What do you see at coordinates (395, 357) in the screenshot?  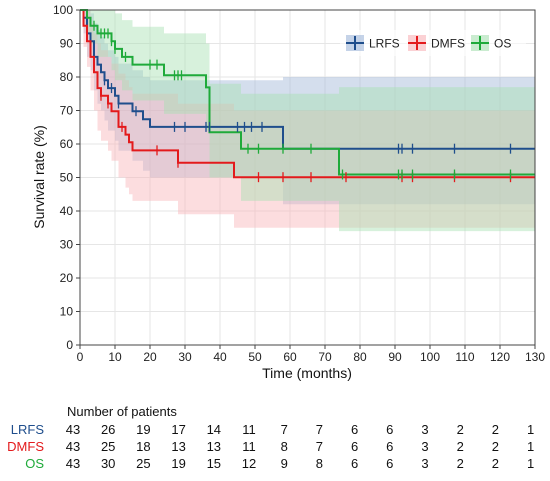 I see `x-tick-label: 90` at bounding box center [395, 357].